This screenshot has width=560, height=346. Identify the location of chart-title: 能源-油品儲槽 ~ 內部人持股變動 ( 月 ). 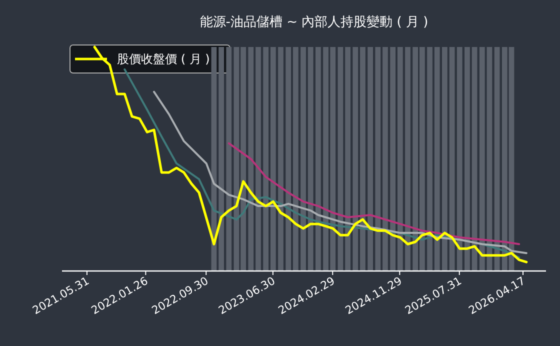
(314, 22).